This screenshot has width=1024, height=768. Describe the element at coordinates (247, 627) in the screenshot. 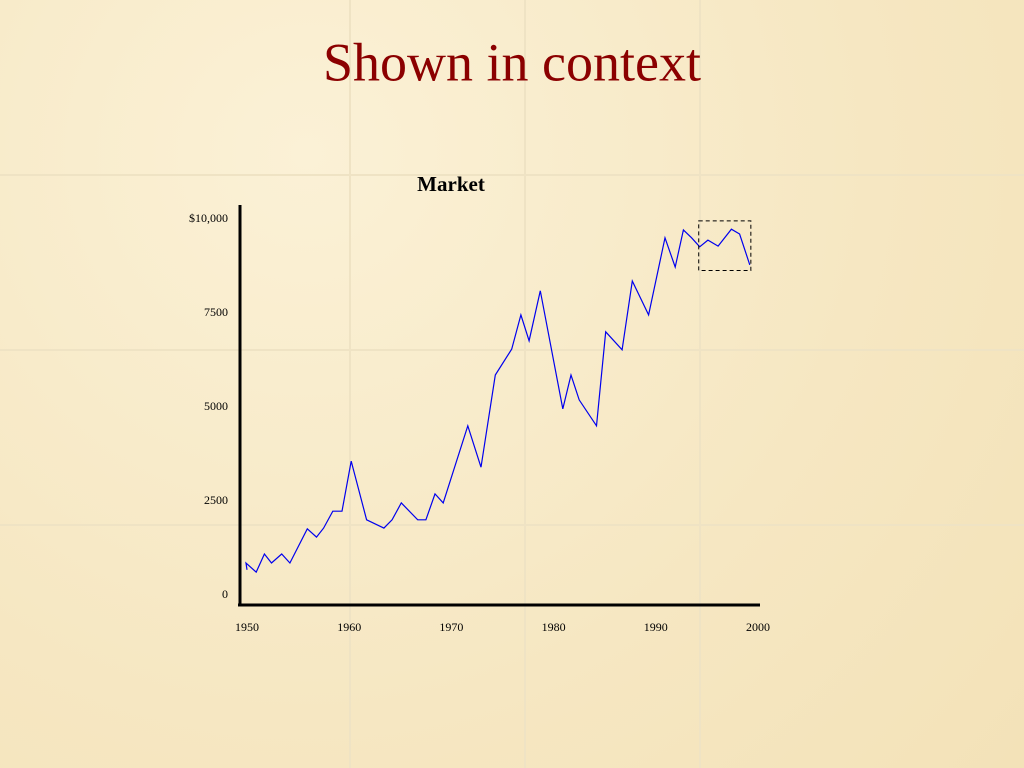

I see `x-tick-label: 1950` at that location.